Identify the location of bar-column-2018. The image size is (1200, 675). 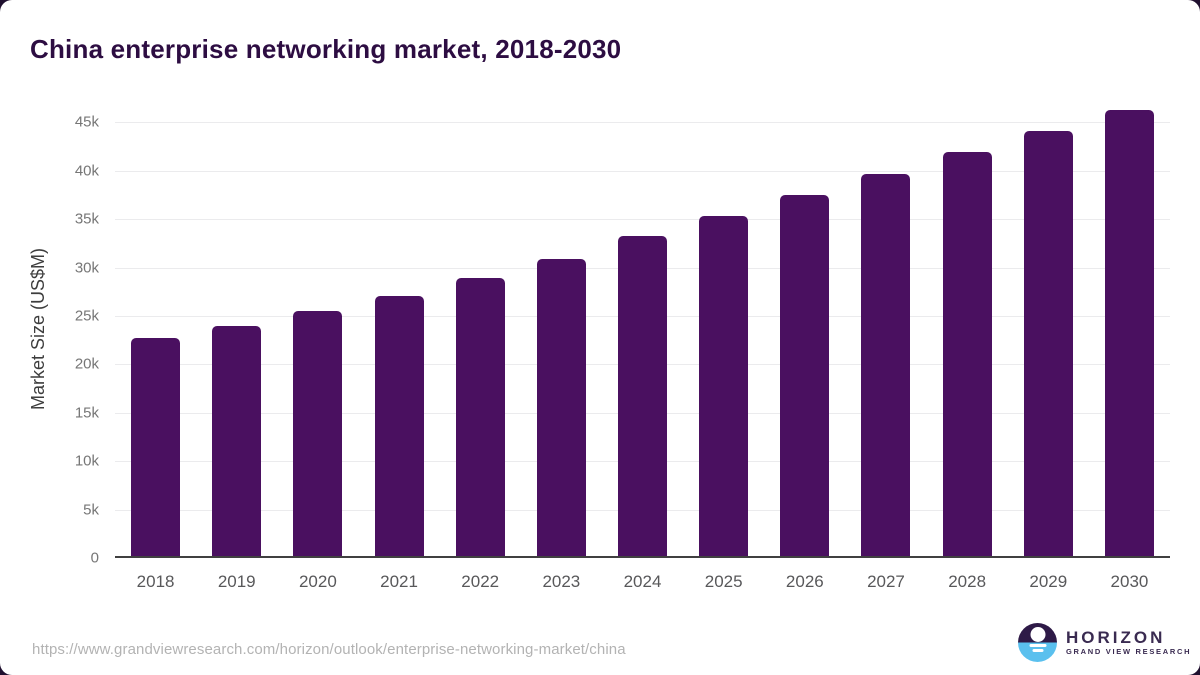
(155, 328).